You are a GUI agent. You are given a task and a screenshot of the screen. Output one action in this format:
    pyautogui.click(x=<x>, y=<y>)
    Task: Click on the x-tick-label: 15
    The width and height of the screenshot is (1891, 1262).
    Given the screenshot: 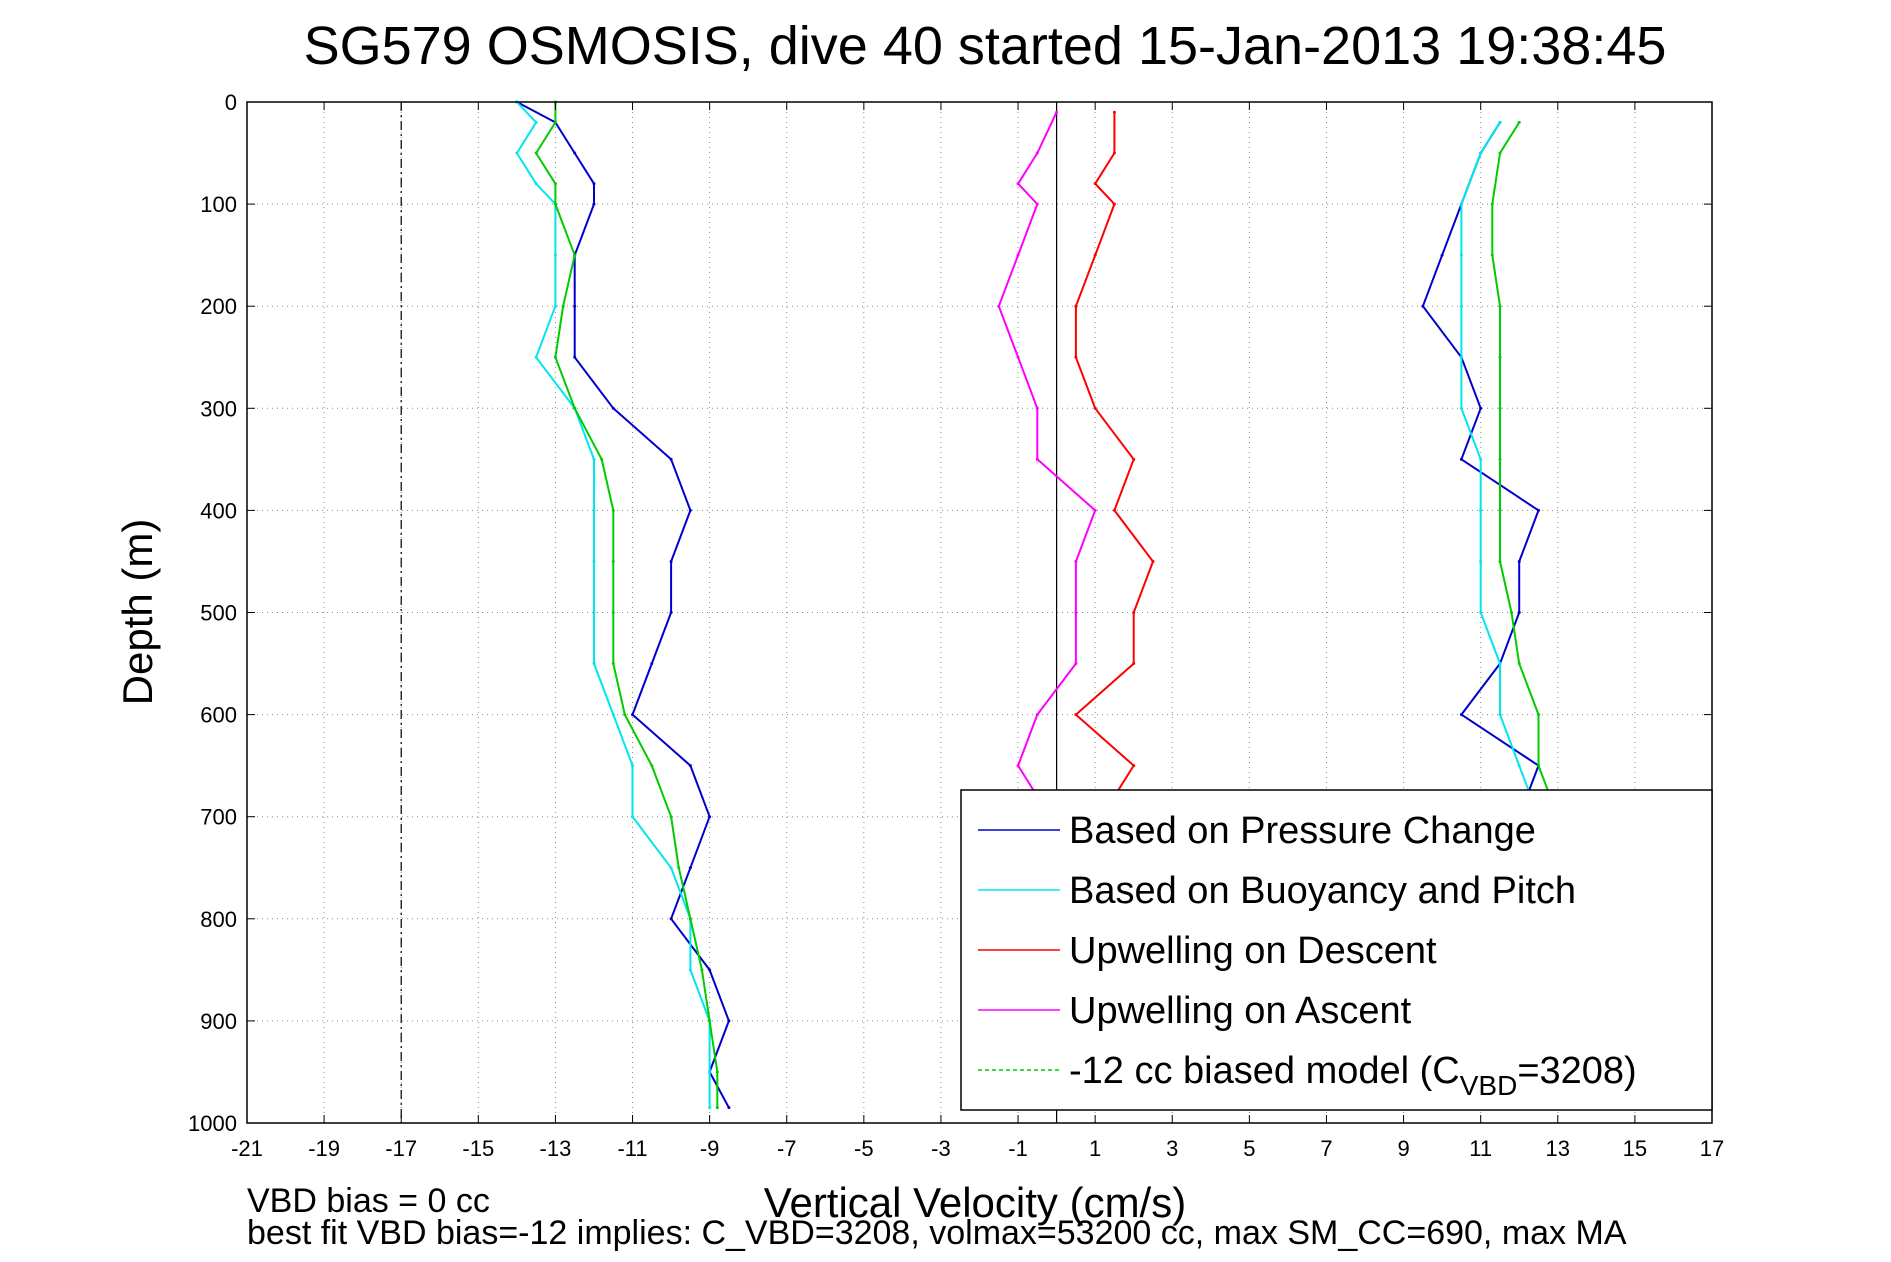 What is the action you would take?
    pyautogui.click(x=1635, y=1148)
    